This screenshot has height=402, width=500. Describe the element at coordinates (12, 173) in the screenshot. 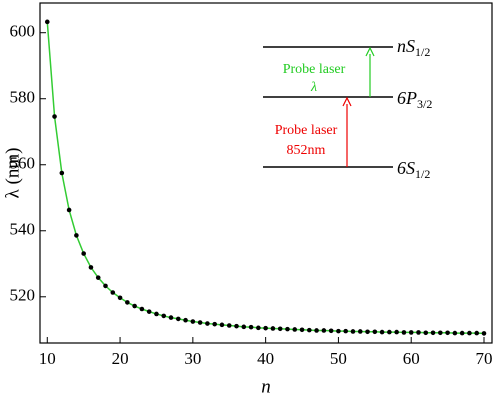

I see `y-axis-label: λ (nm)` at that location.